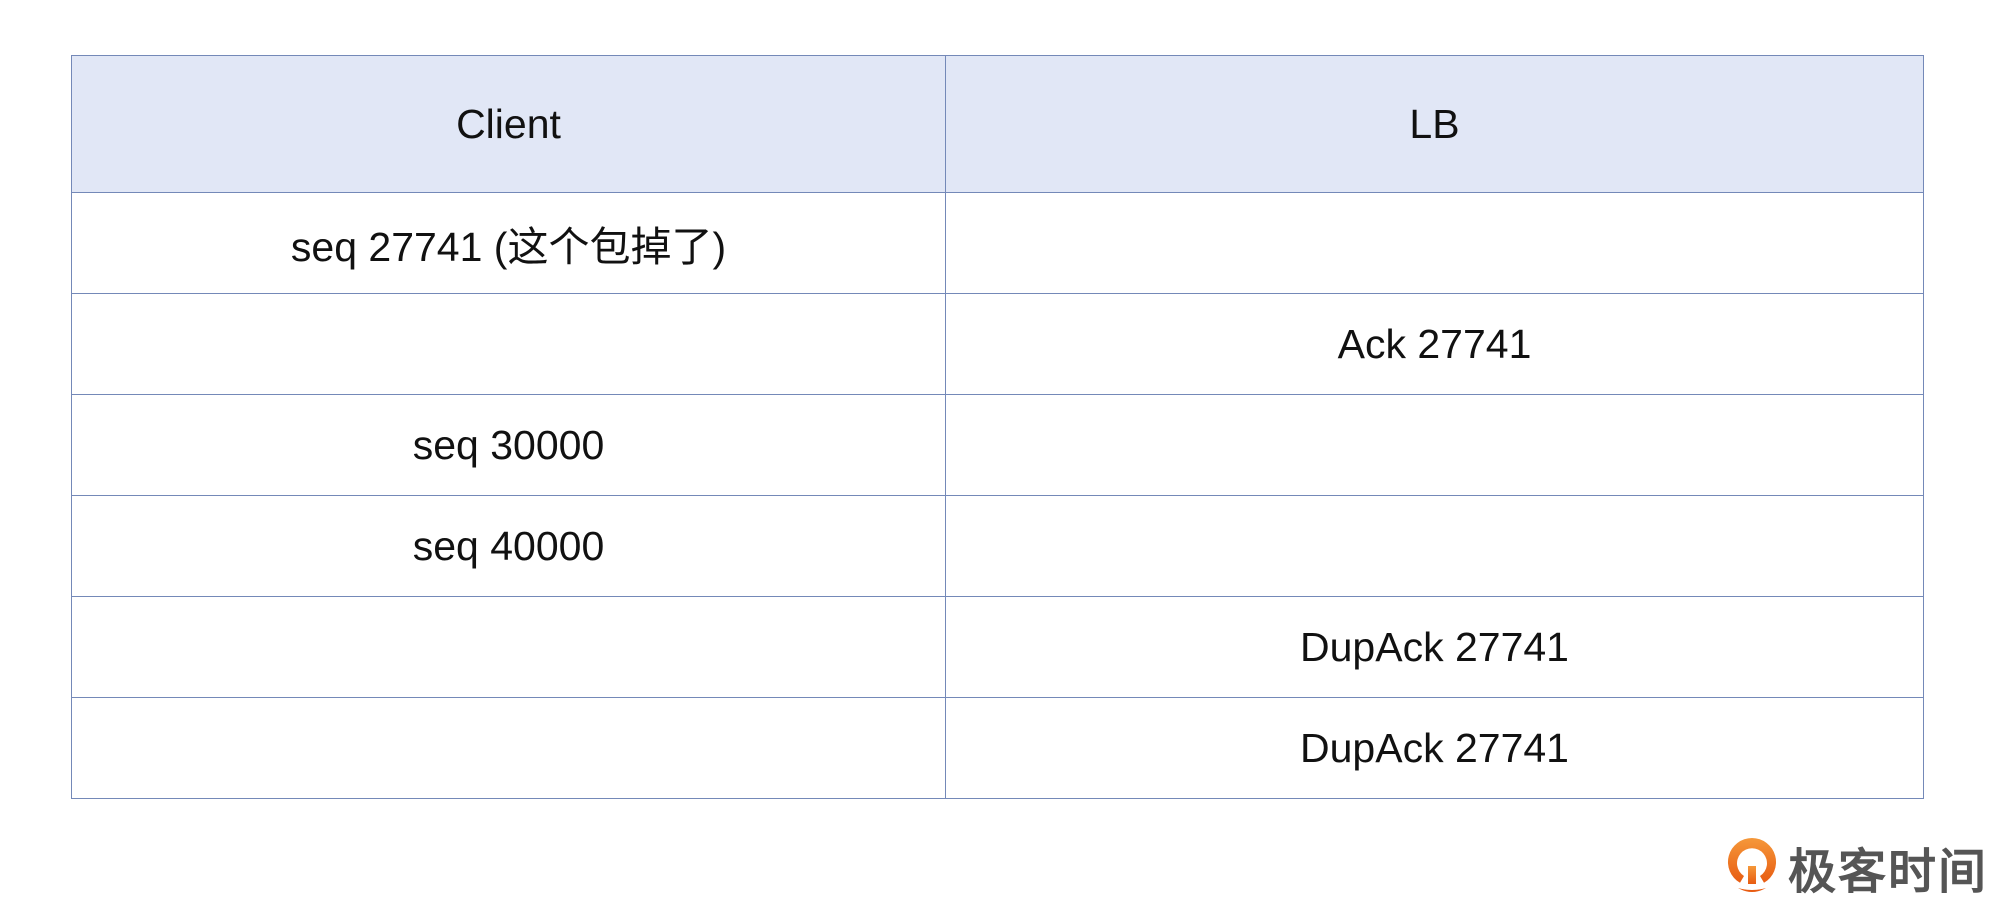  I want to click on table-row: seq 30000, so click(997, 445).